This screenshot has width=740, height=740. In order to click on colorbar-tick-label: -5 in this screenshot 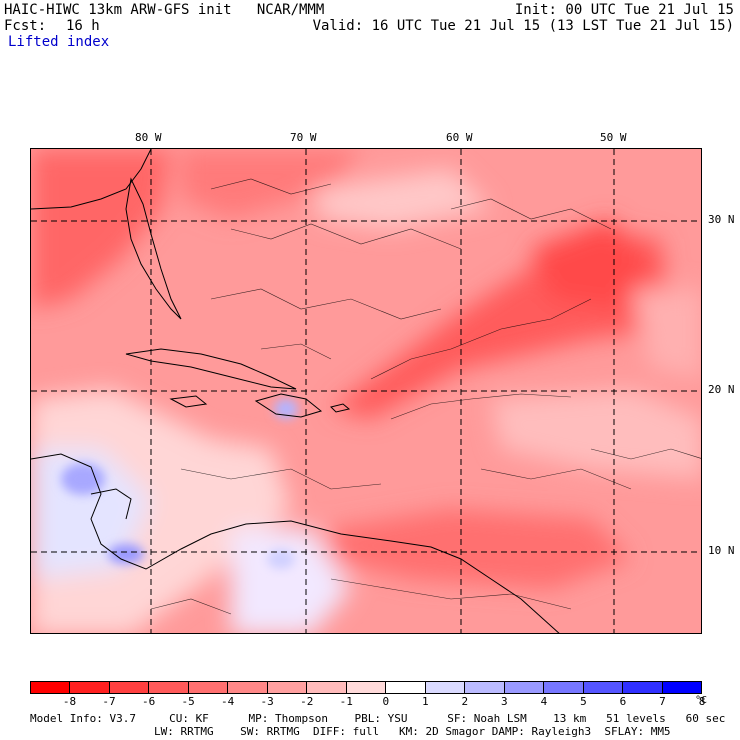, I will do `click(188, 701)`.